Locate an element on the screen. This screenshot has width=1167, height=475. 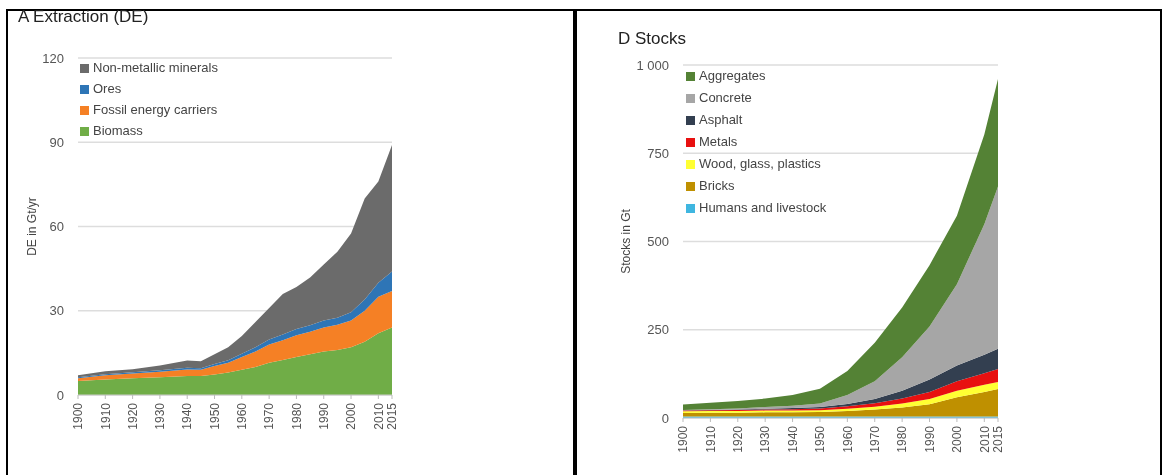
legend-label: Bricks is located at coordinates (717, 185).